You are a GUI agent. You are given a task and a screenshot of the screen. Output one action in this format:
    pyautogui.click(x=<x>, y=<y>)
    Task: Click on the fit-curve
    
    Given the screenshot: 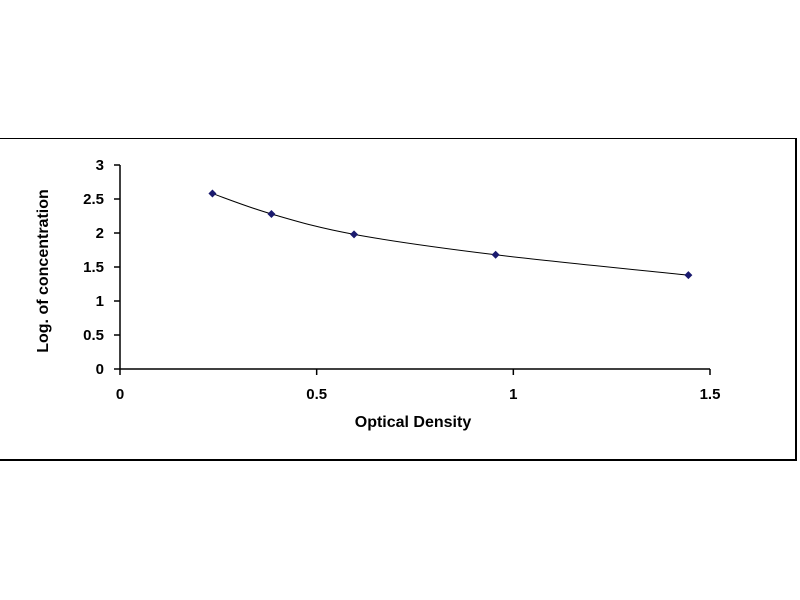 What is the action you would take?
    pyautogui.click(x=450, y=234)
    